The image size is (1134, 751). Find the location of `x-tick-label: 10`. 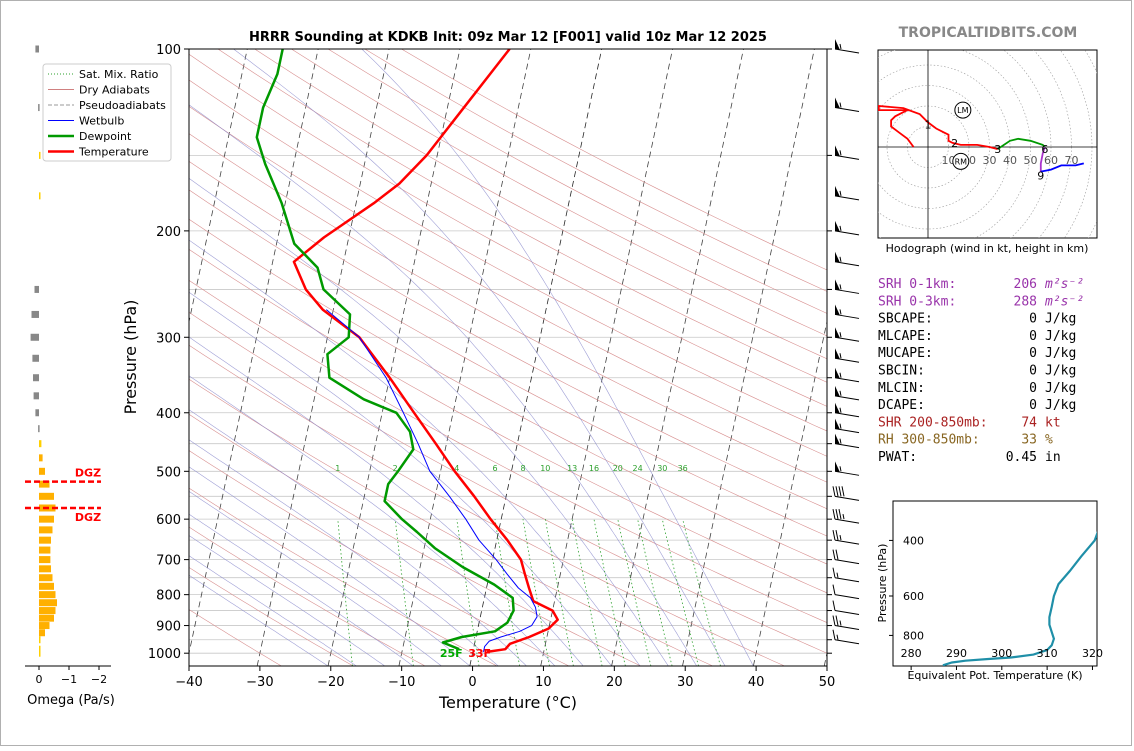

x-tick-label: 10 is located at coordinates (543, 682).